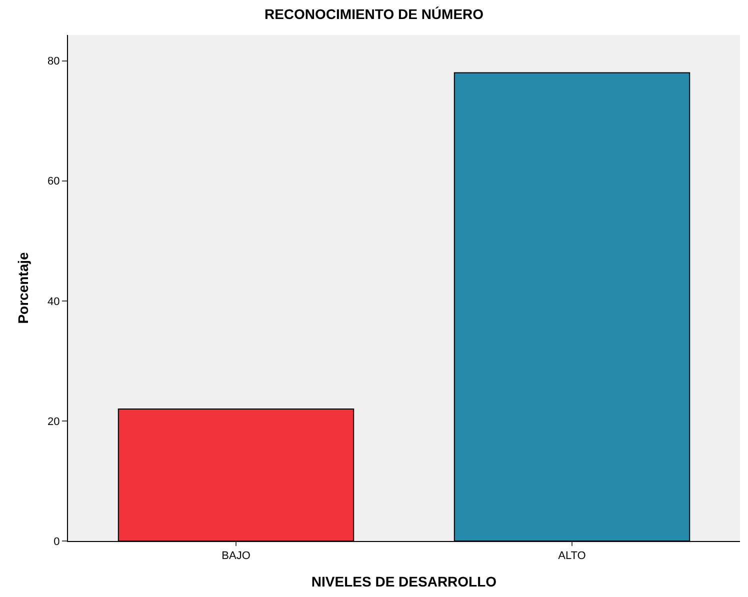 Image resolution: width=748 pixels, height=597 pixels. I want to click on y-tick-label: 80, so click(54, 62).